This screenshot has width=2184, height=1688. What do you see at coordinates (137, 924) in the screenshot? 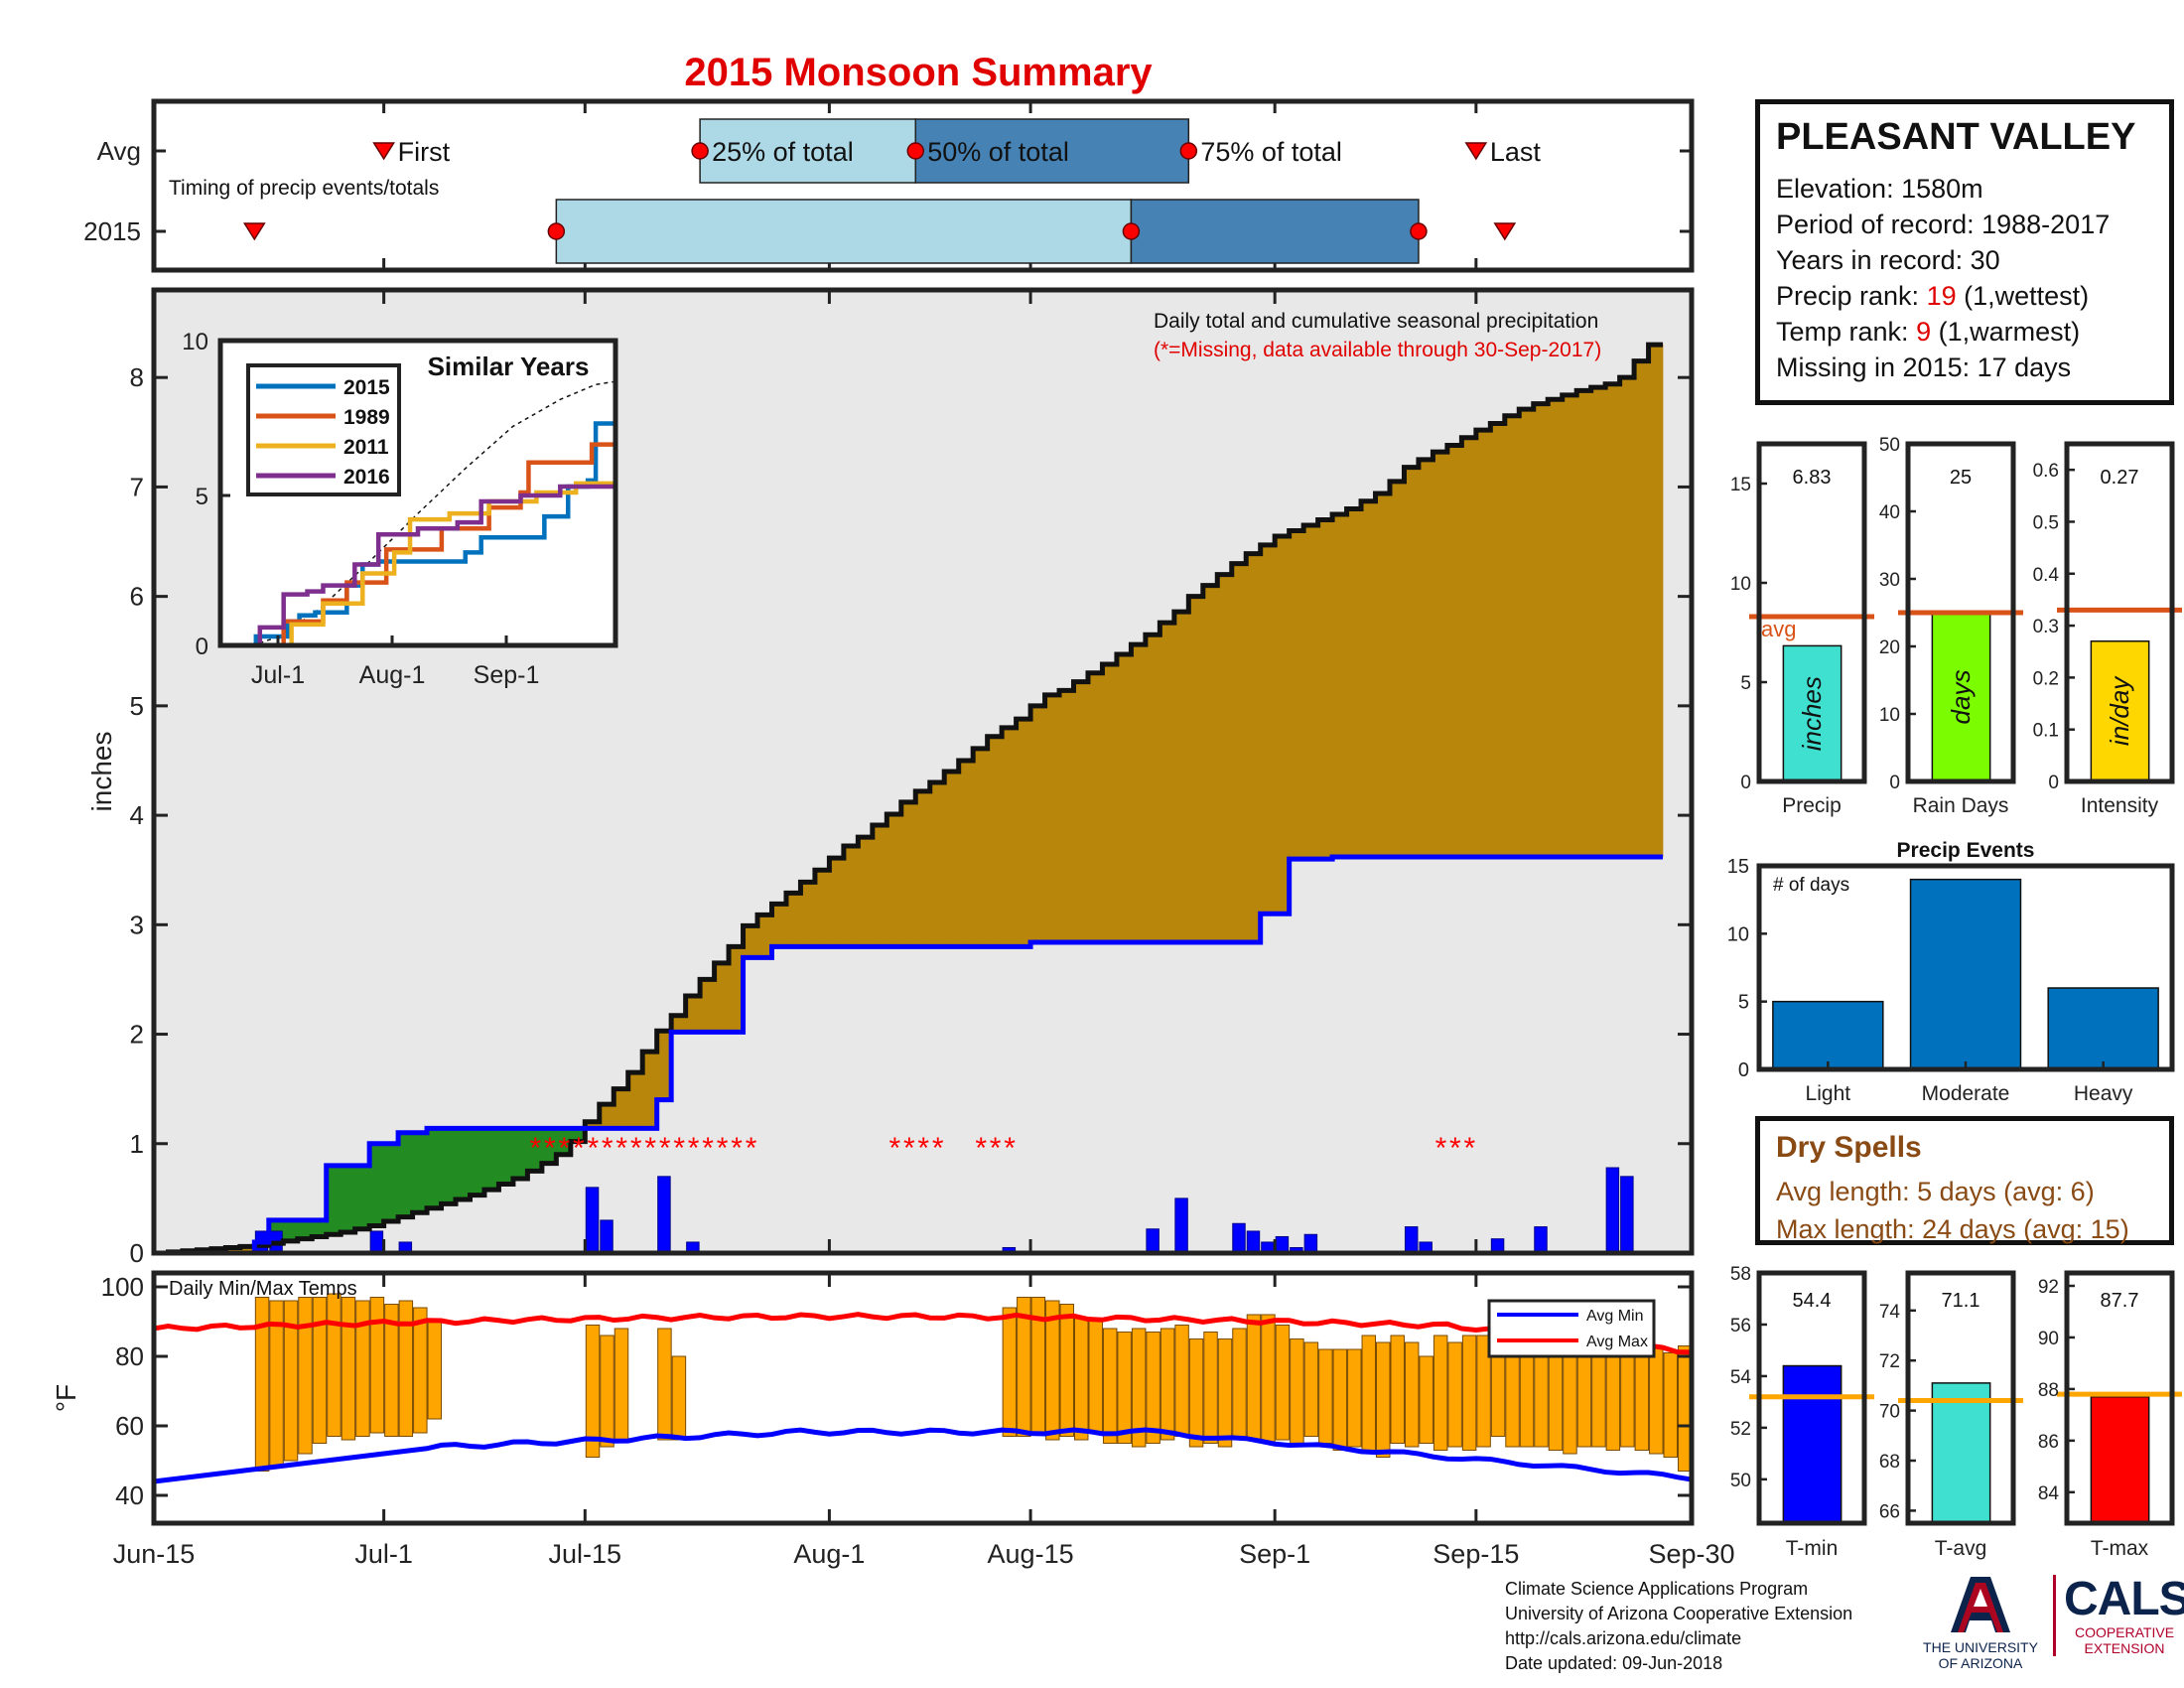
I see `y-tick-label: 3` at bounding box center [137, 924].